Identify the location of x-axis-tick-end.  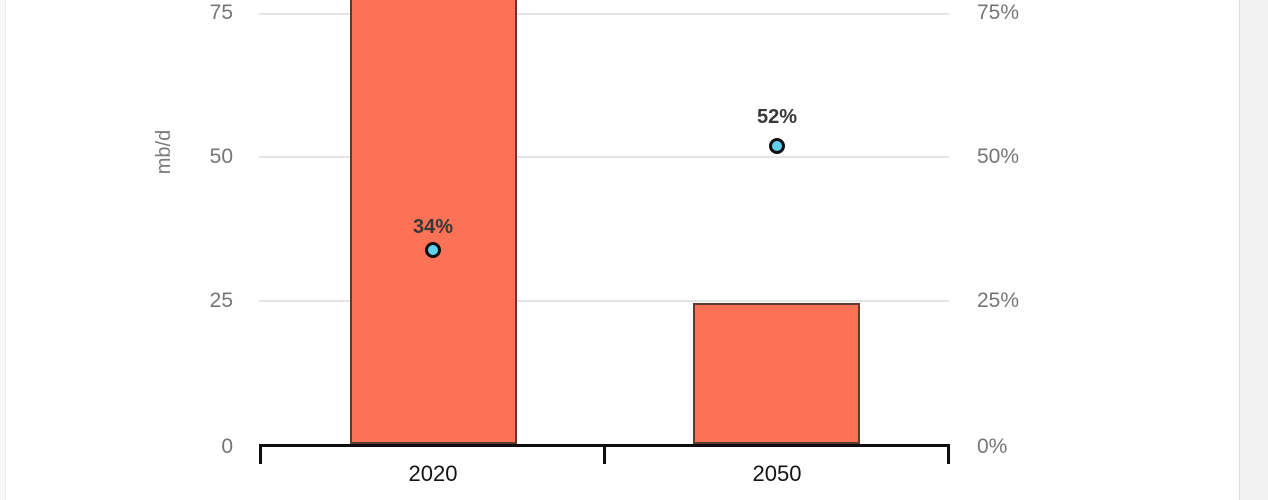
(948, 454).